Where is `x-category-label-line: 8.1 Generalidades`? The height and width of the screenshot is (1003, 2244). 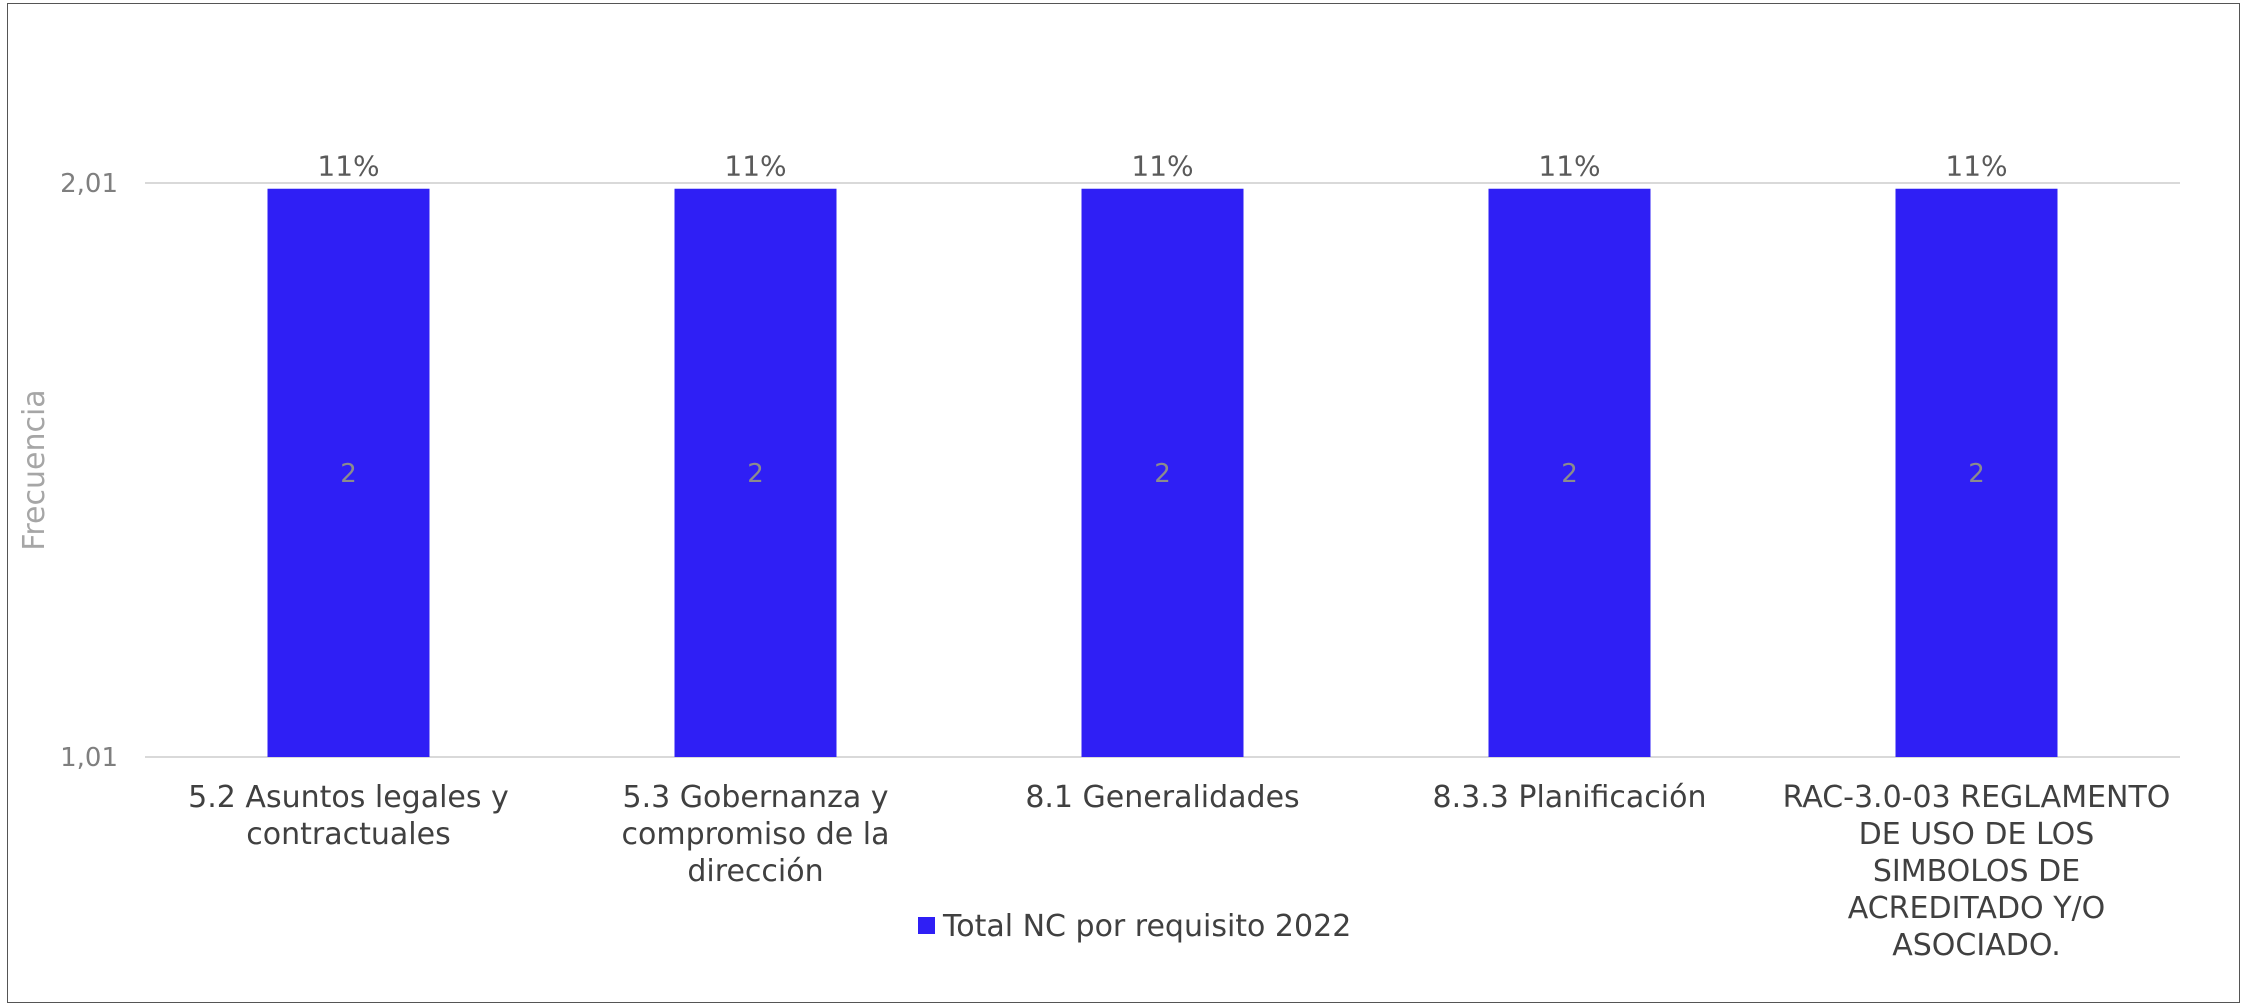
x-category-label-line: 8.1 Generalidades is located at coordinates (1162, 797).